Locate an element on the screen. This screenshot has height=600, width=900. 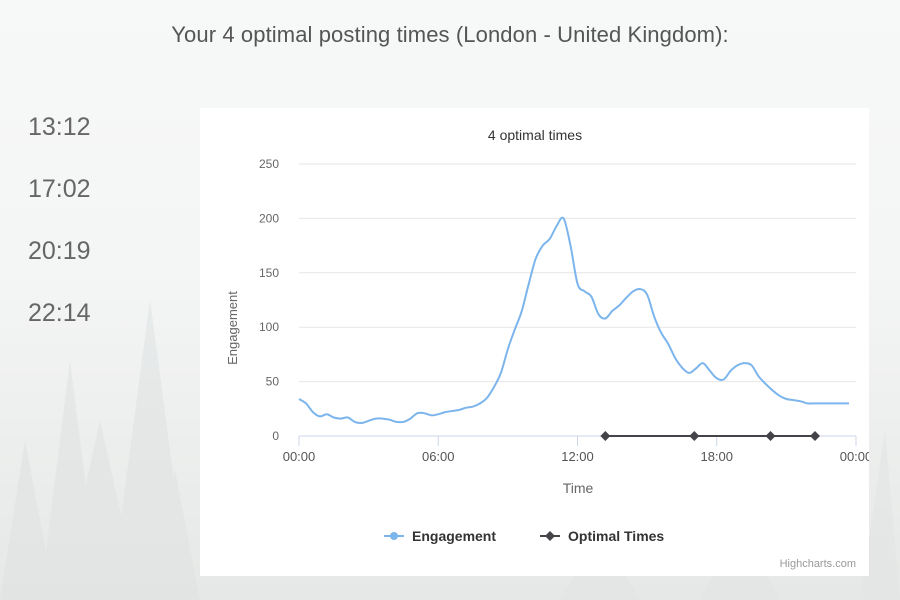
optimal-time-item: 17:02 is located at coordinates (59, 189).